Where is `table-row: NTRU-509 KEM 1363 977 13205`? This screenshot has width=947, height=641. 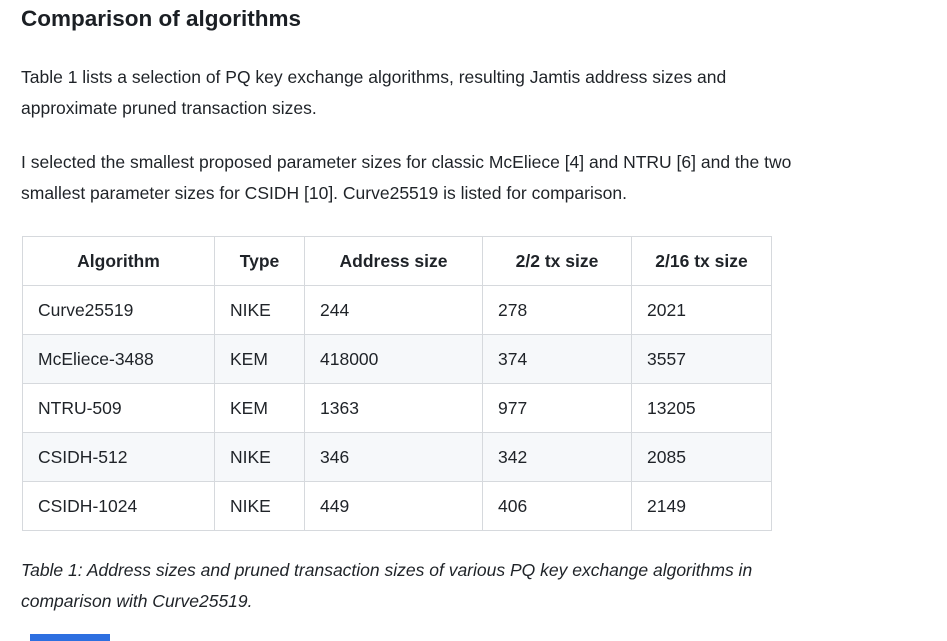 table-row: NTRU-509 KEM 1363 977 13205 is located at coordinates (397, 408).